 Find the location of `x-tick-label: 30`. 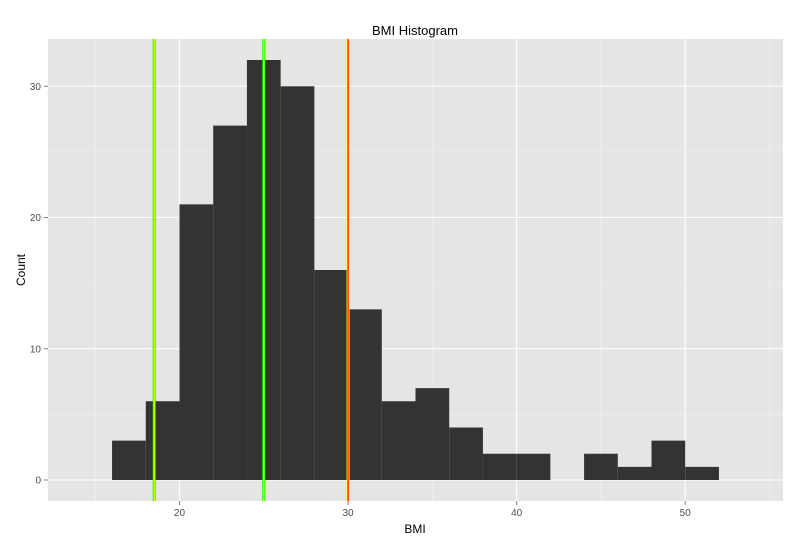

x-tick-label: 30 is located at coordinates (349, 513).